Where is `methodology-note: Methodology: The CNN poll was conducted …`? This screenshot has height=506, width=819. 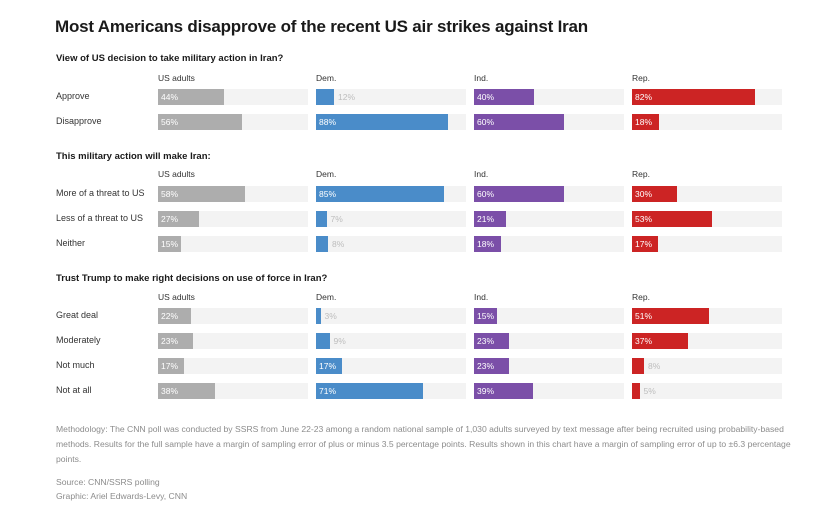
methodology-note: Methodology: The CNN poll was conducted … is located at coordinates (423, 444).